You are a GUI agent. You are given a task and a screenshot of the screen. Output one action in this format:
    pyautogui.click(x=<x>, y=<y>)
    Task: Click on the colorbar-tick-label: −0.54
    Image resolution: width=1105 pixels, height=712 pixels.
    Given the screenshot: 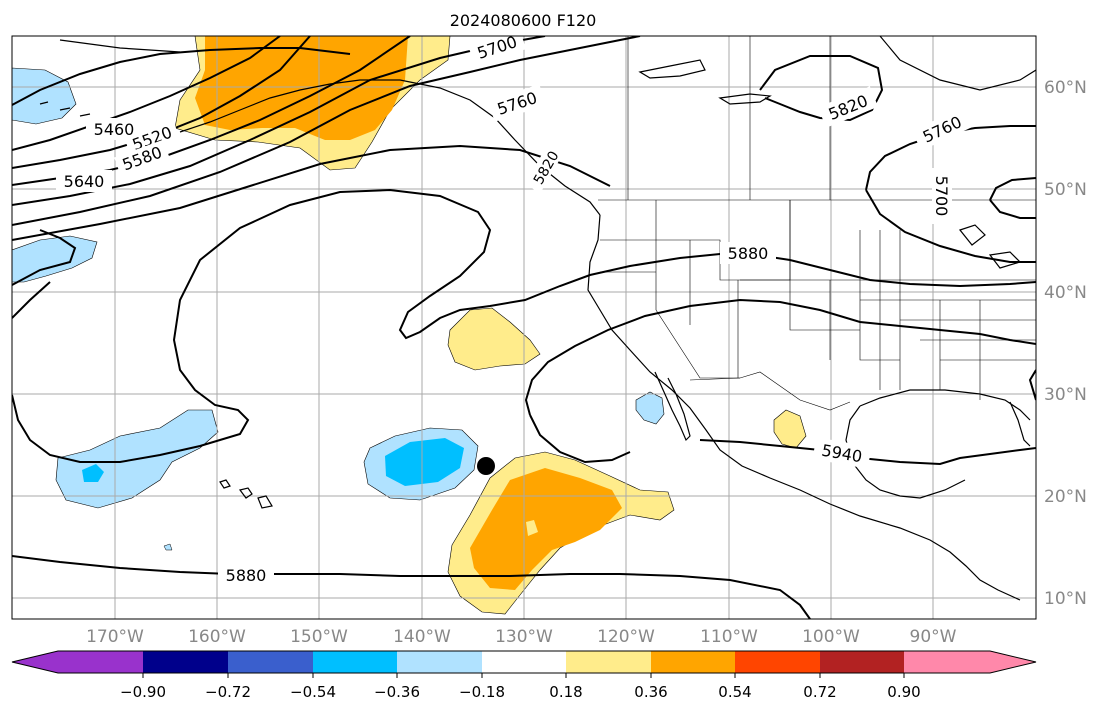 What is the action you would take?
    pyautogui.click(x=313, y=692)
    